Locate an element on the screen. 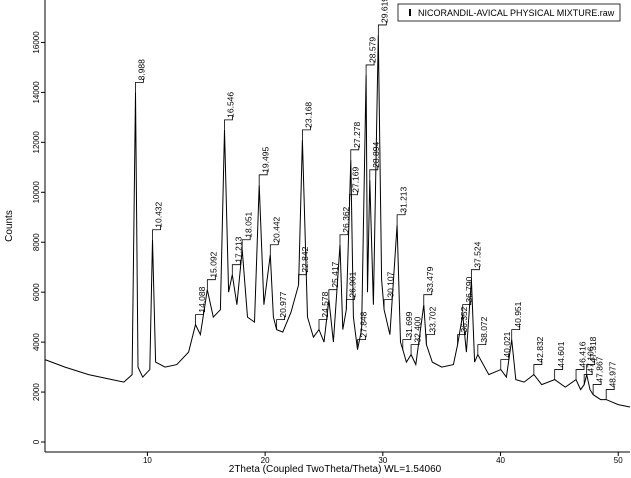 The height and width of the screenshot is (478, 631). y-tick-label: 0 is located at coordinates (36, 441).